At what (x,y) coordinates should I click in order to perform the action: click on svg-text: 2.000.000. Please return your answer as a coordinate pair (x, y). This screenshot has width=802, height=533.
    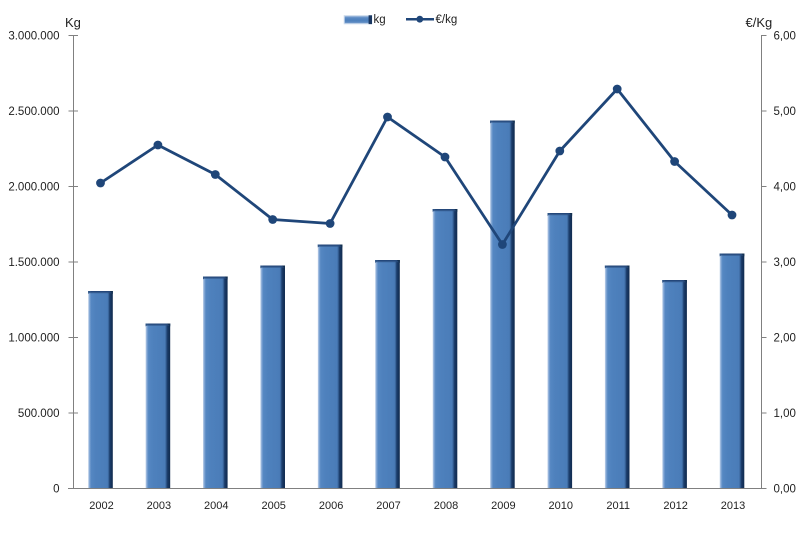
    Looking at the image, I should click on (33, 188).